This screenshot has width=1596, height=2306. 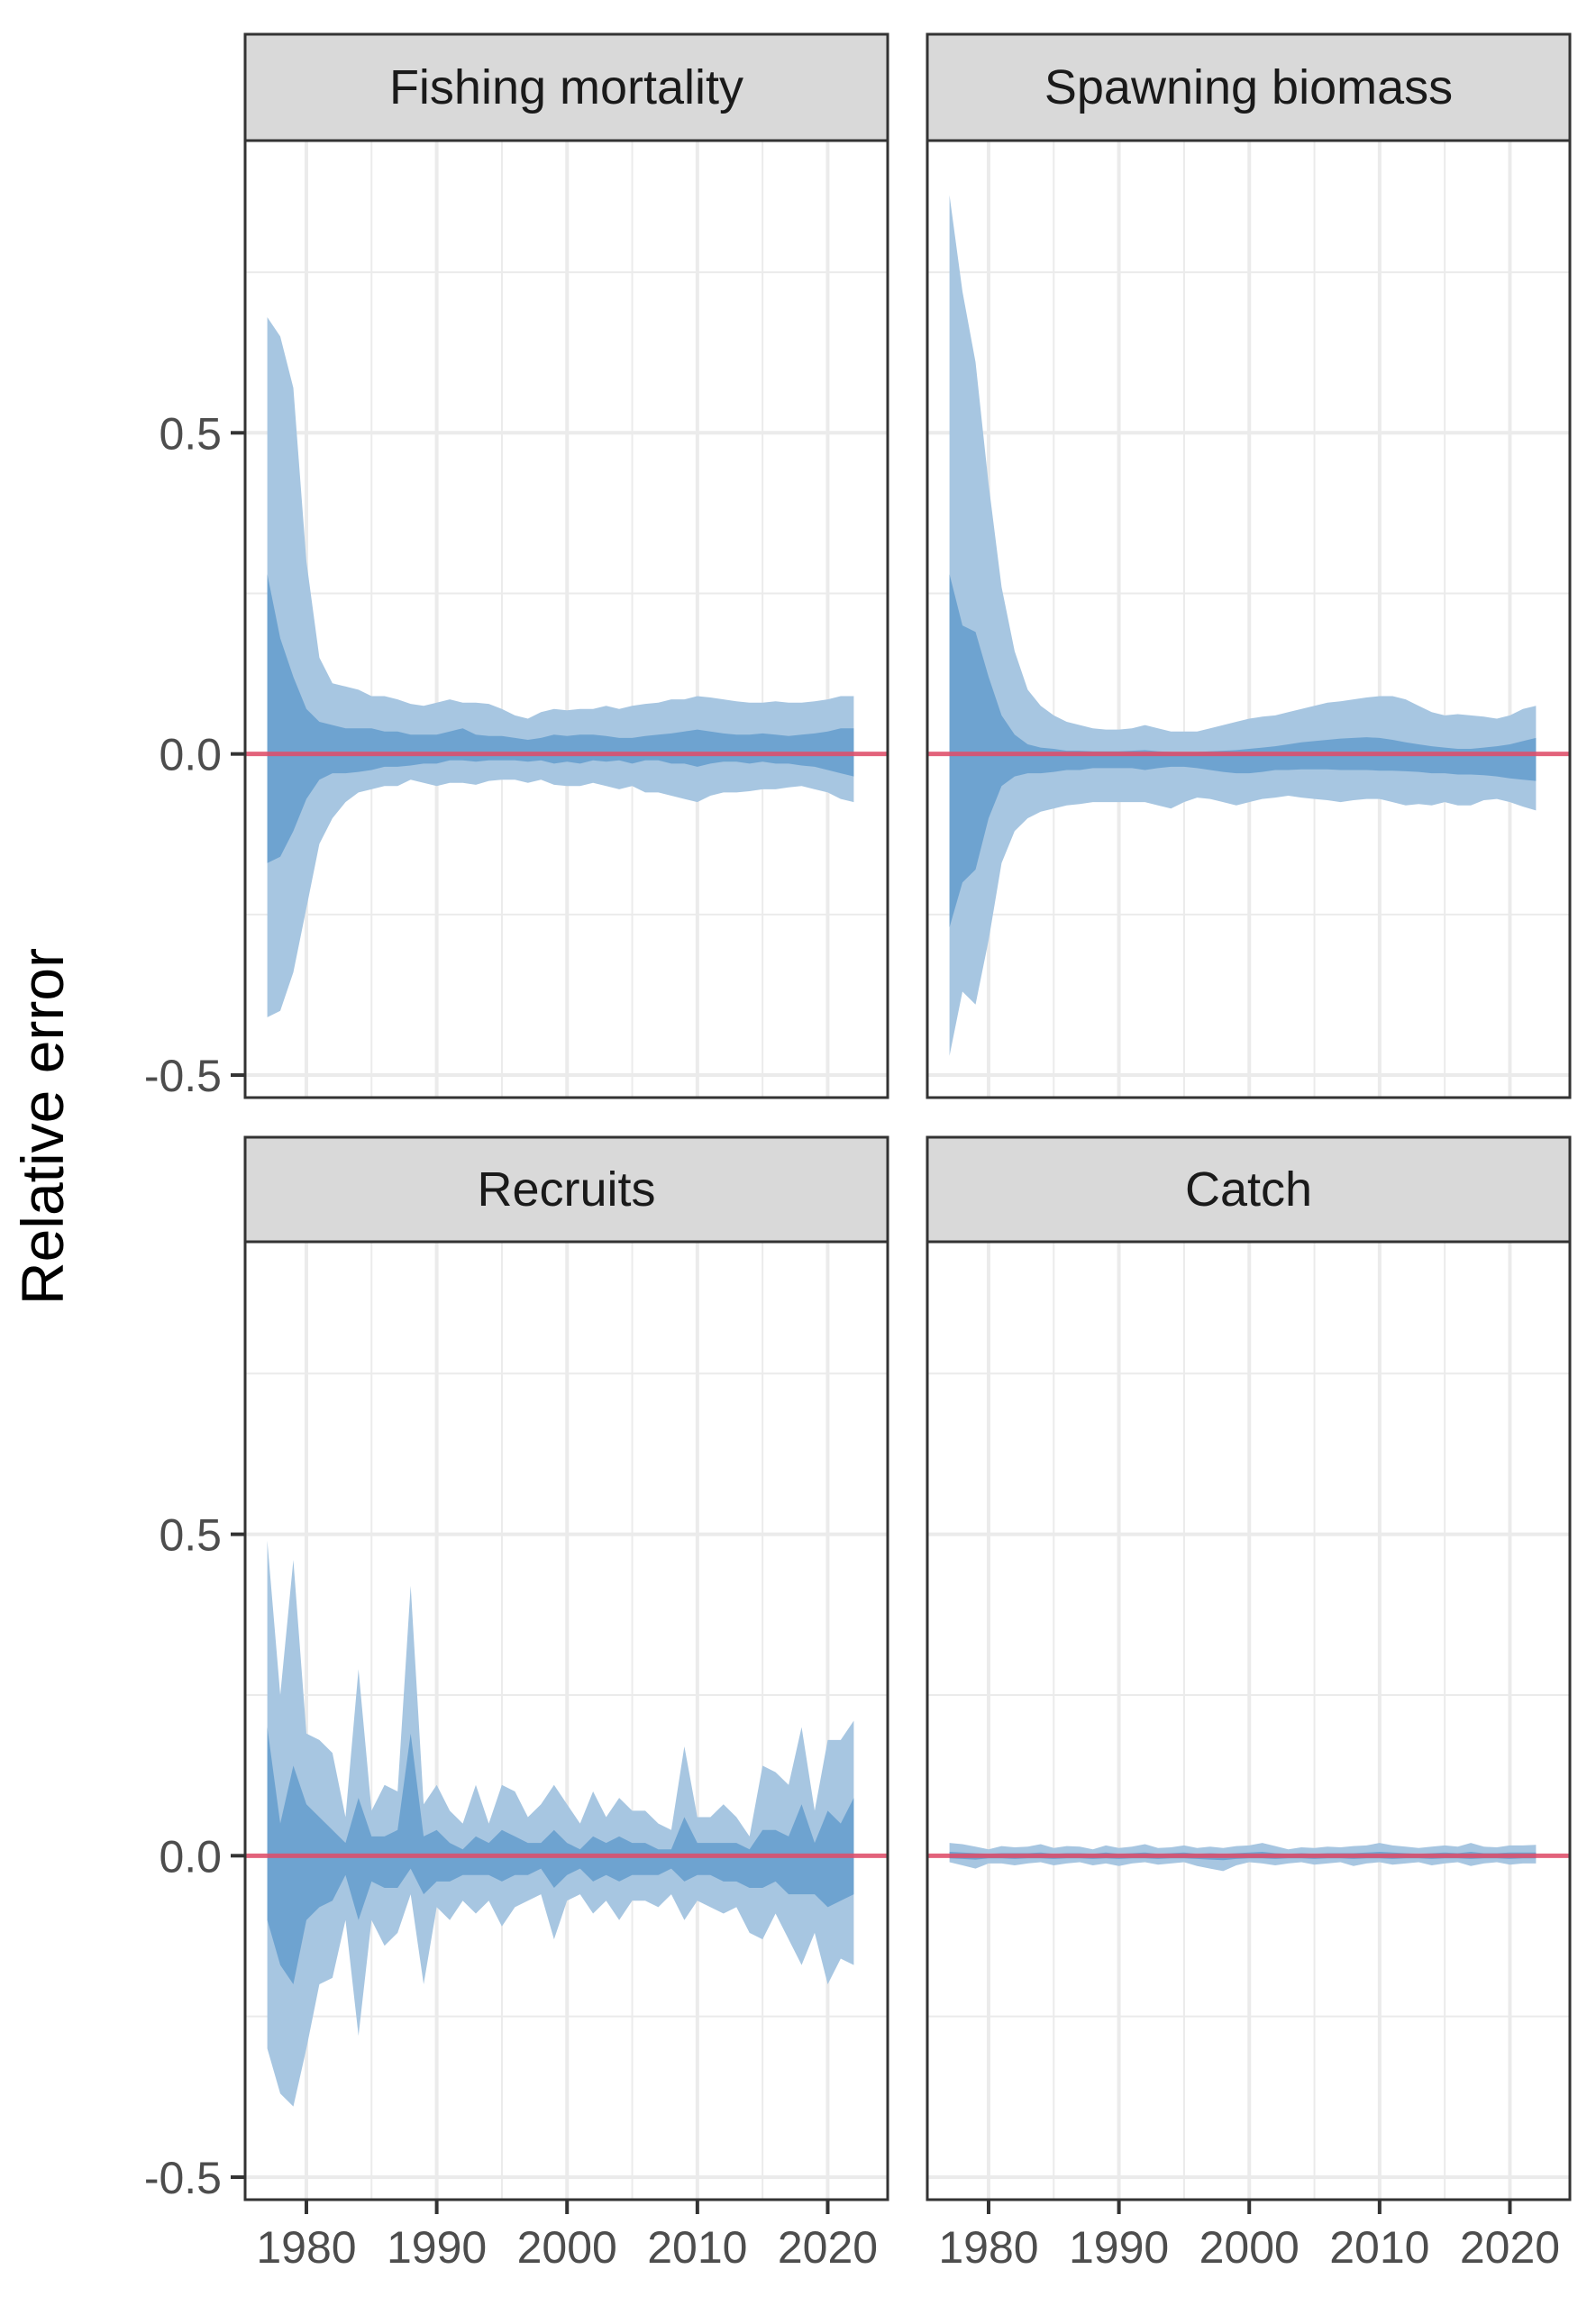 I want to click on strip-title: Fishing mortality, so click(x=566, y=87).